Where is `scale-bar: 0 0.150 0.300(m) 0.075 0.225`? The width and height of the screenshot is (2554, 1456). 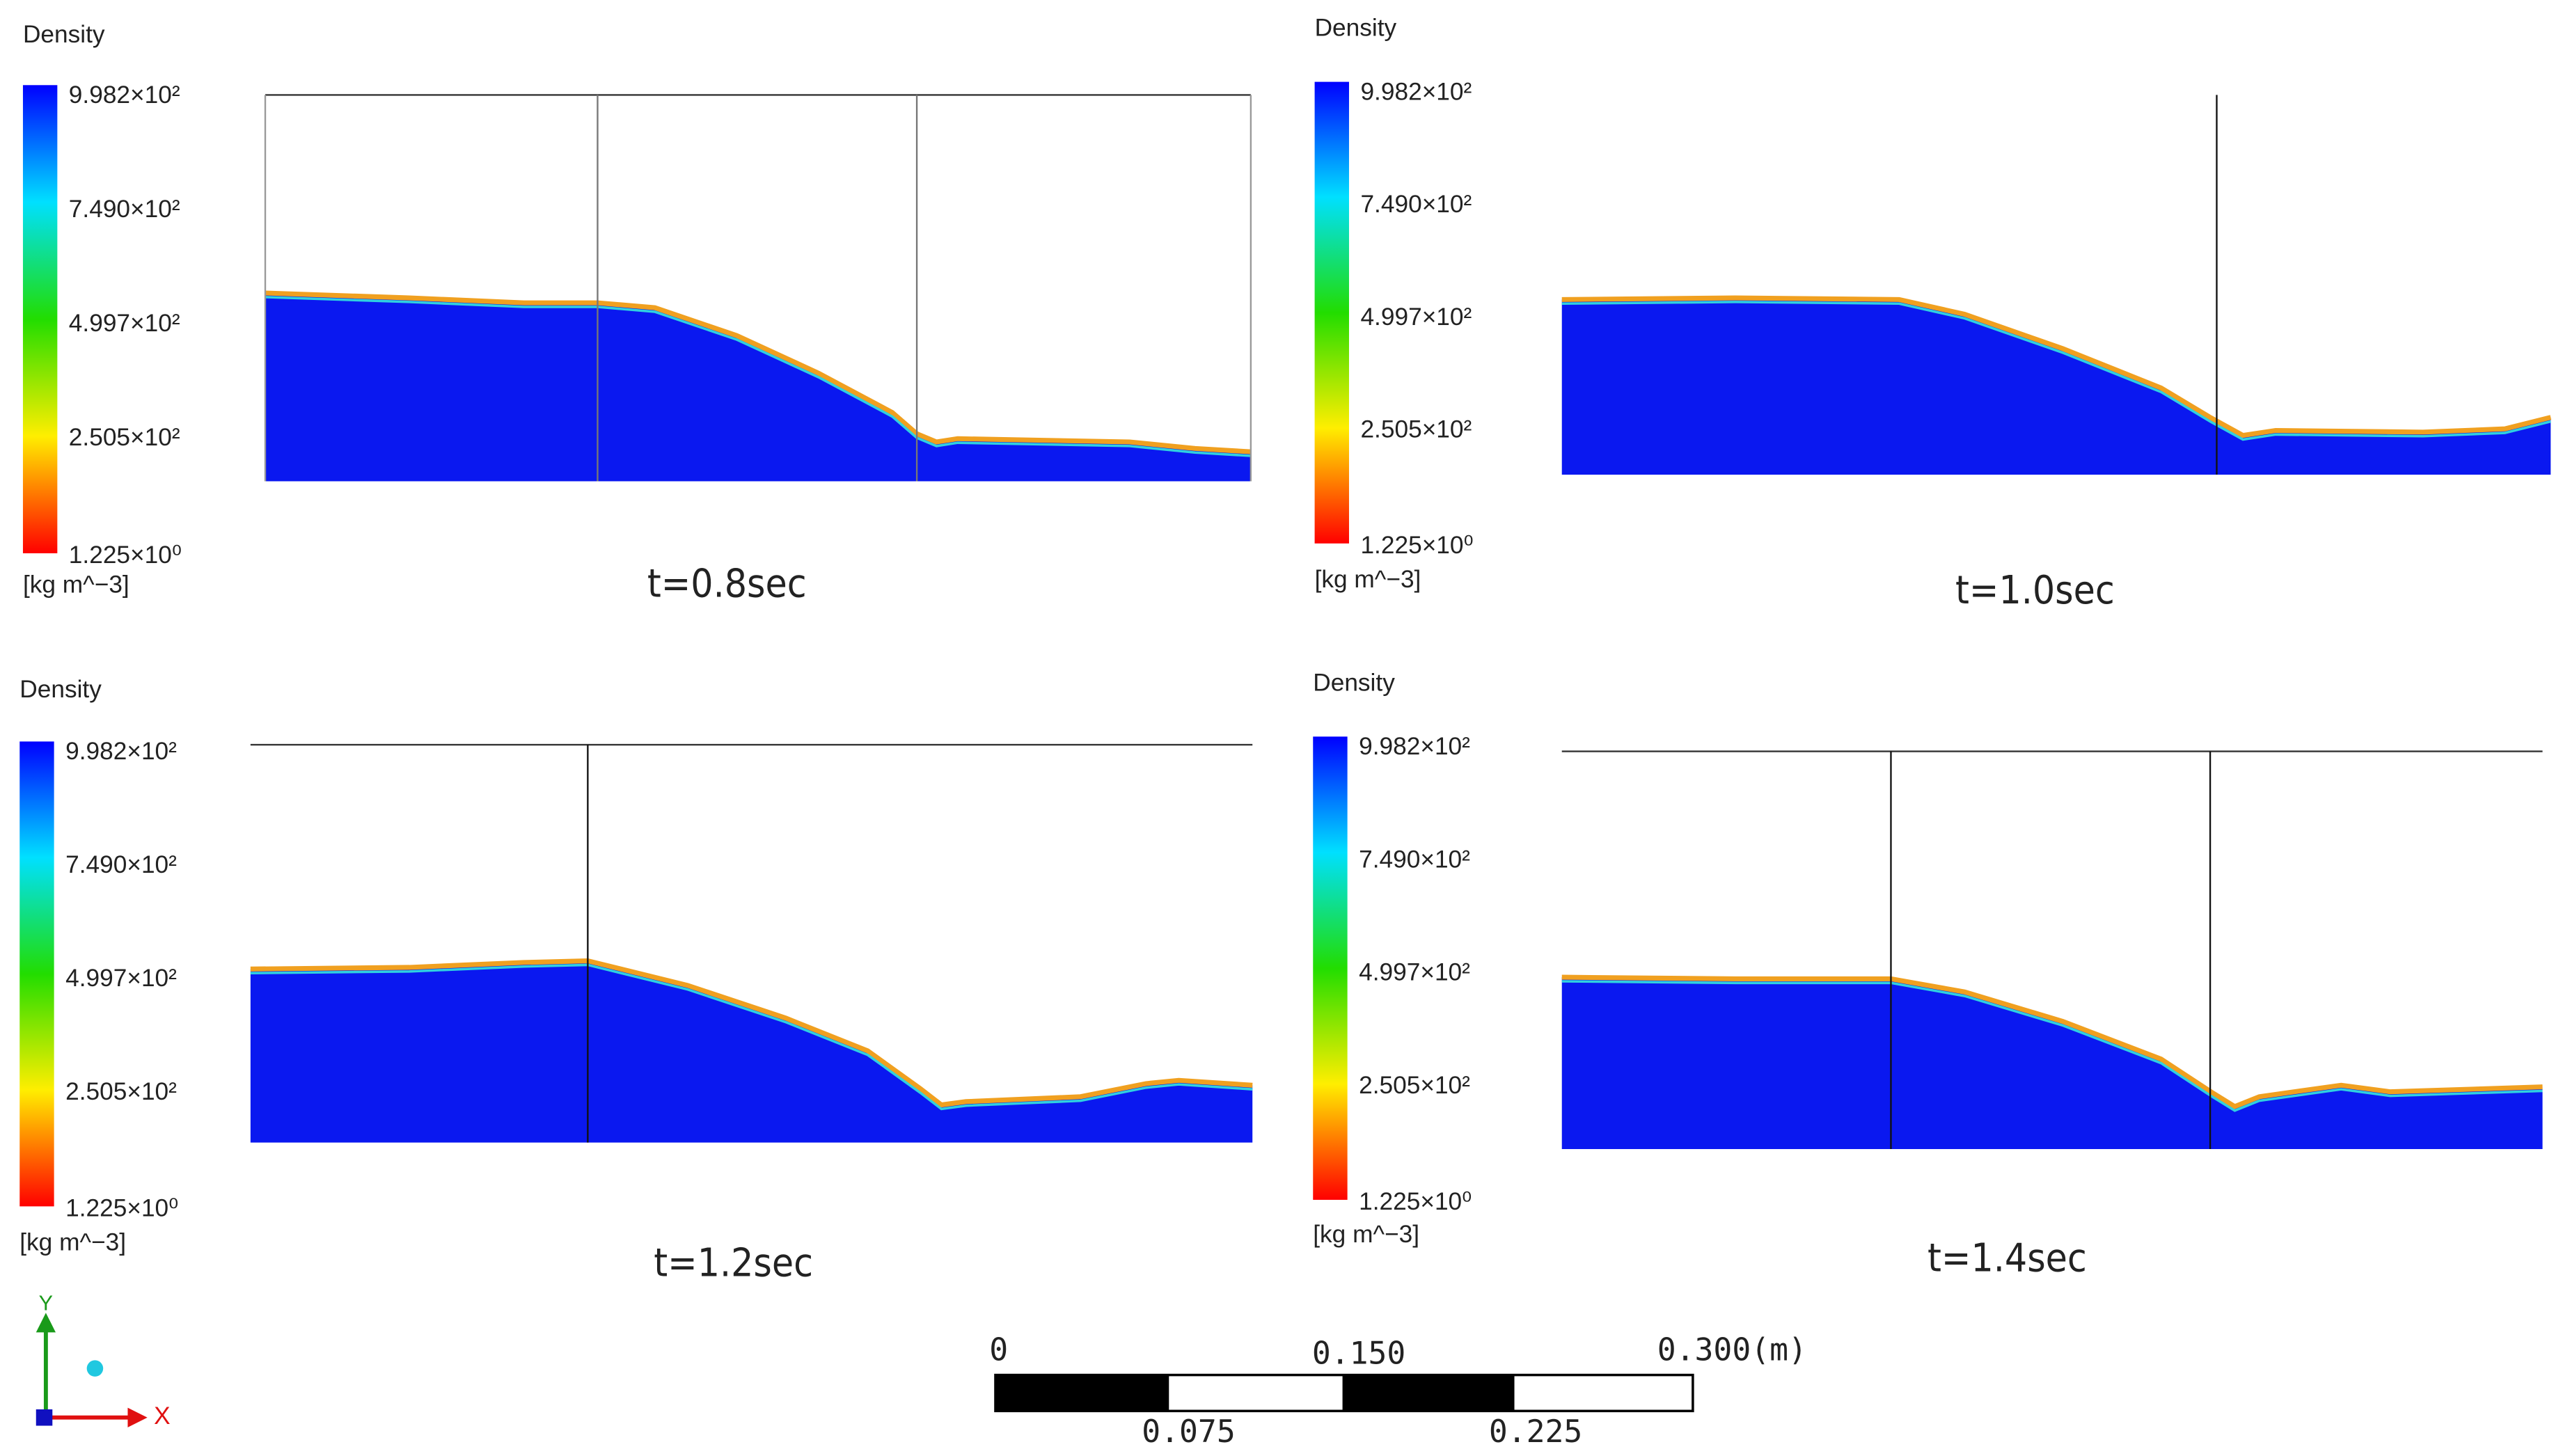
scale-bar: 0 0.150 0.300(m) 0.075 0.225 is located at coordinates (1398, 1391).